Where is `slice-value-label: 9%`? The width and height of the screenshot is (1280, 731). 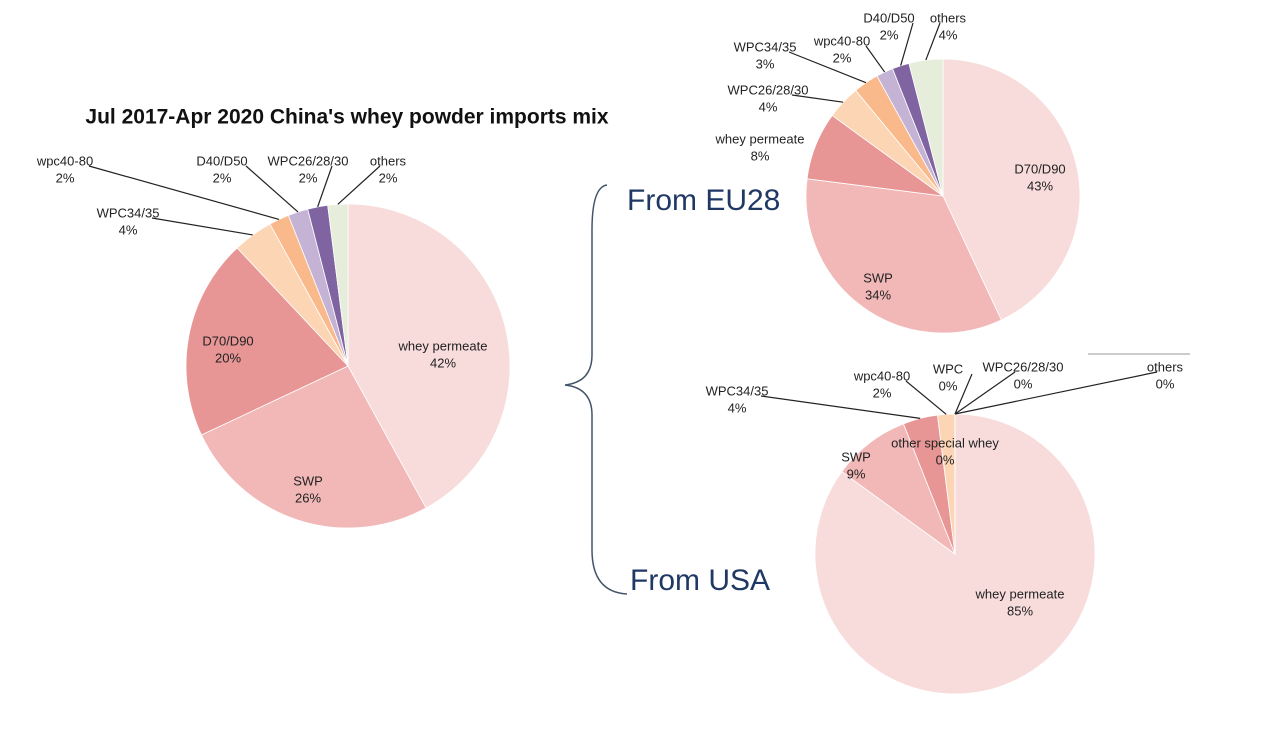 slice-value-label: 9% is located at coordinates (856, 473).